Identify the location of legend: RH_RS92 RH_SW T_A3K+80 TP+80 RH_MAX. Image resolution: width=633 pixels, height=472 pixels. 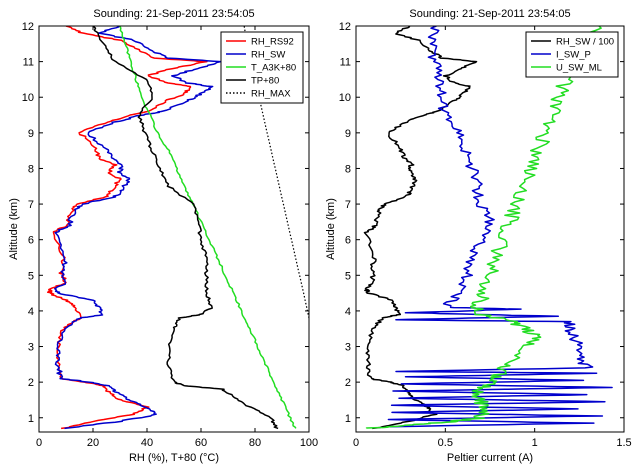
(262, 67).